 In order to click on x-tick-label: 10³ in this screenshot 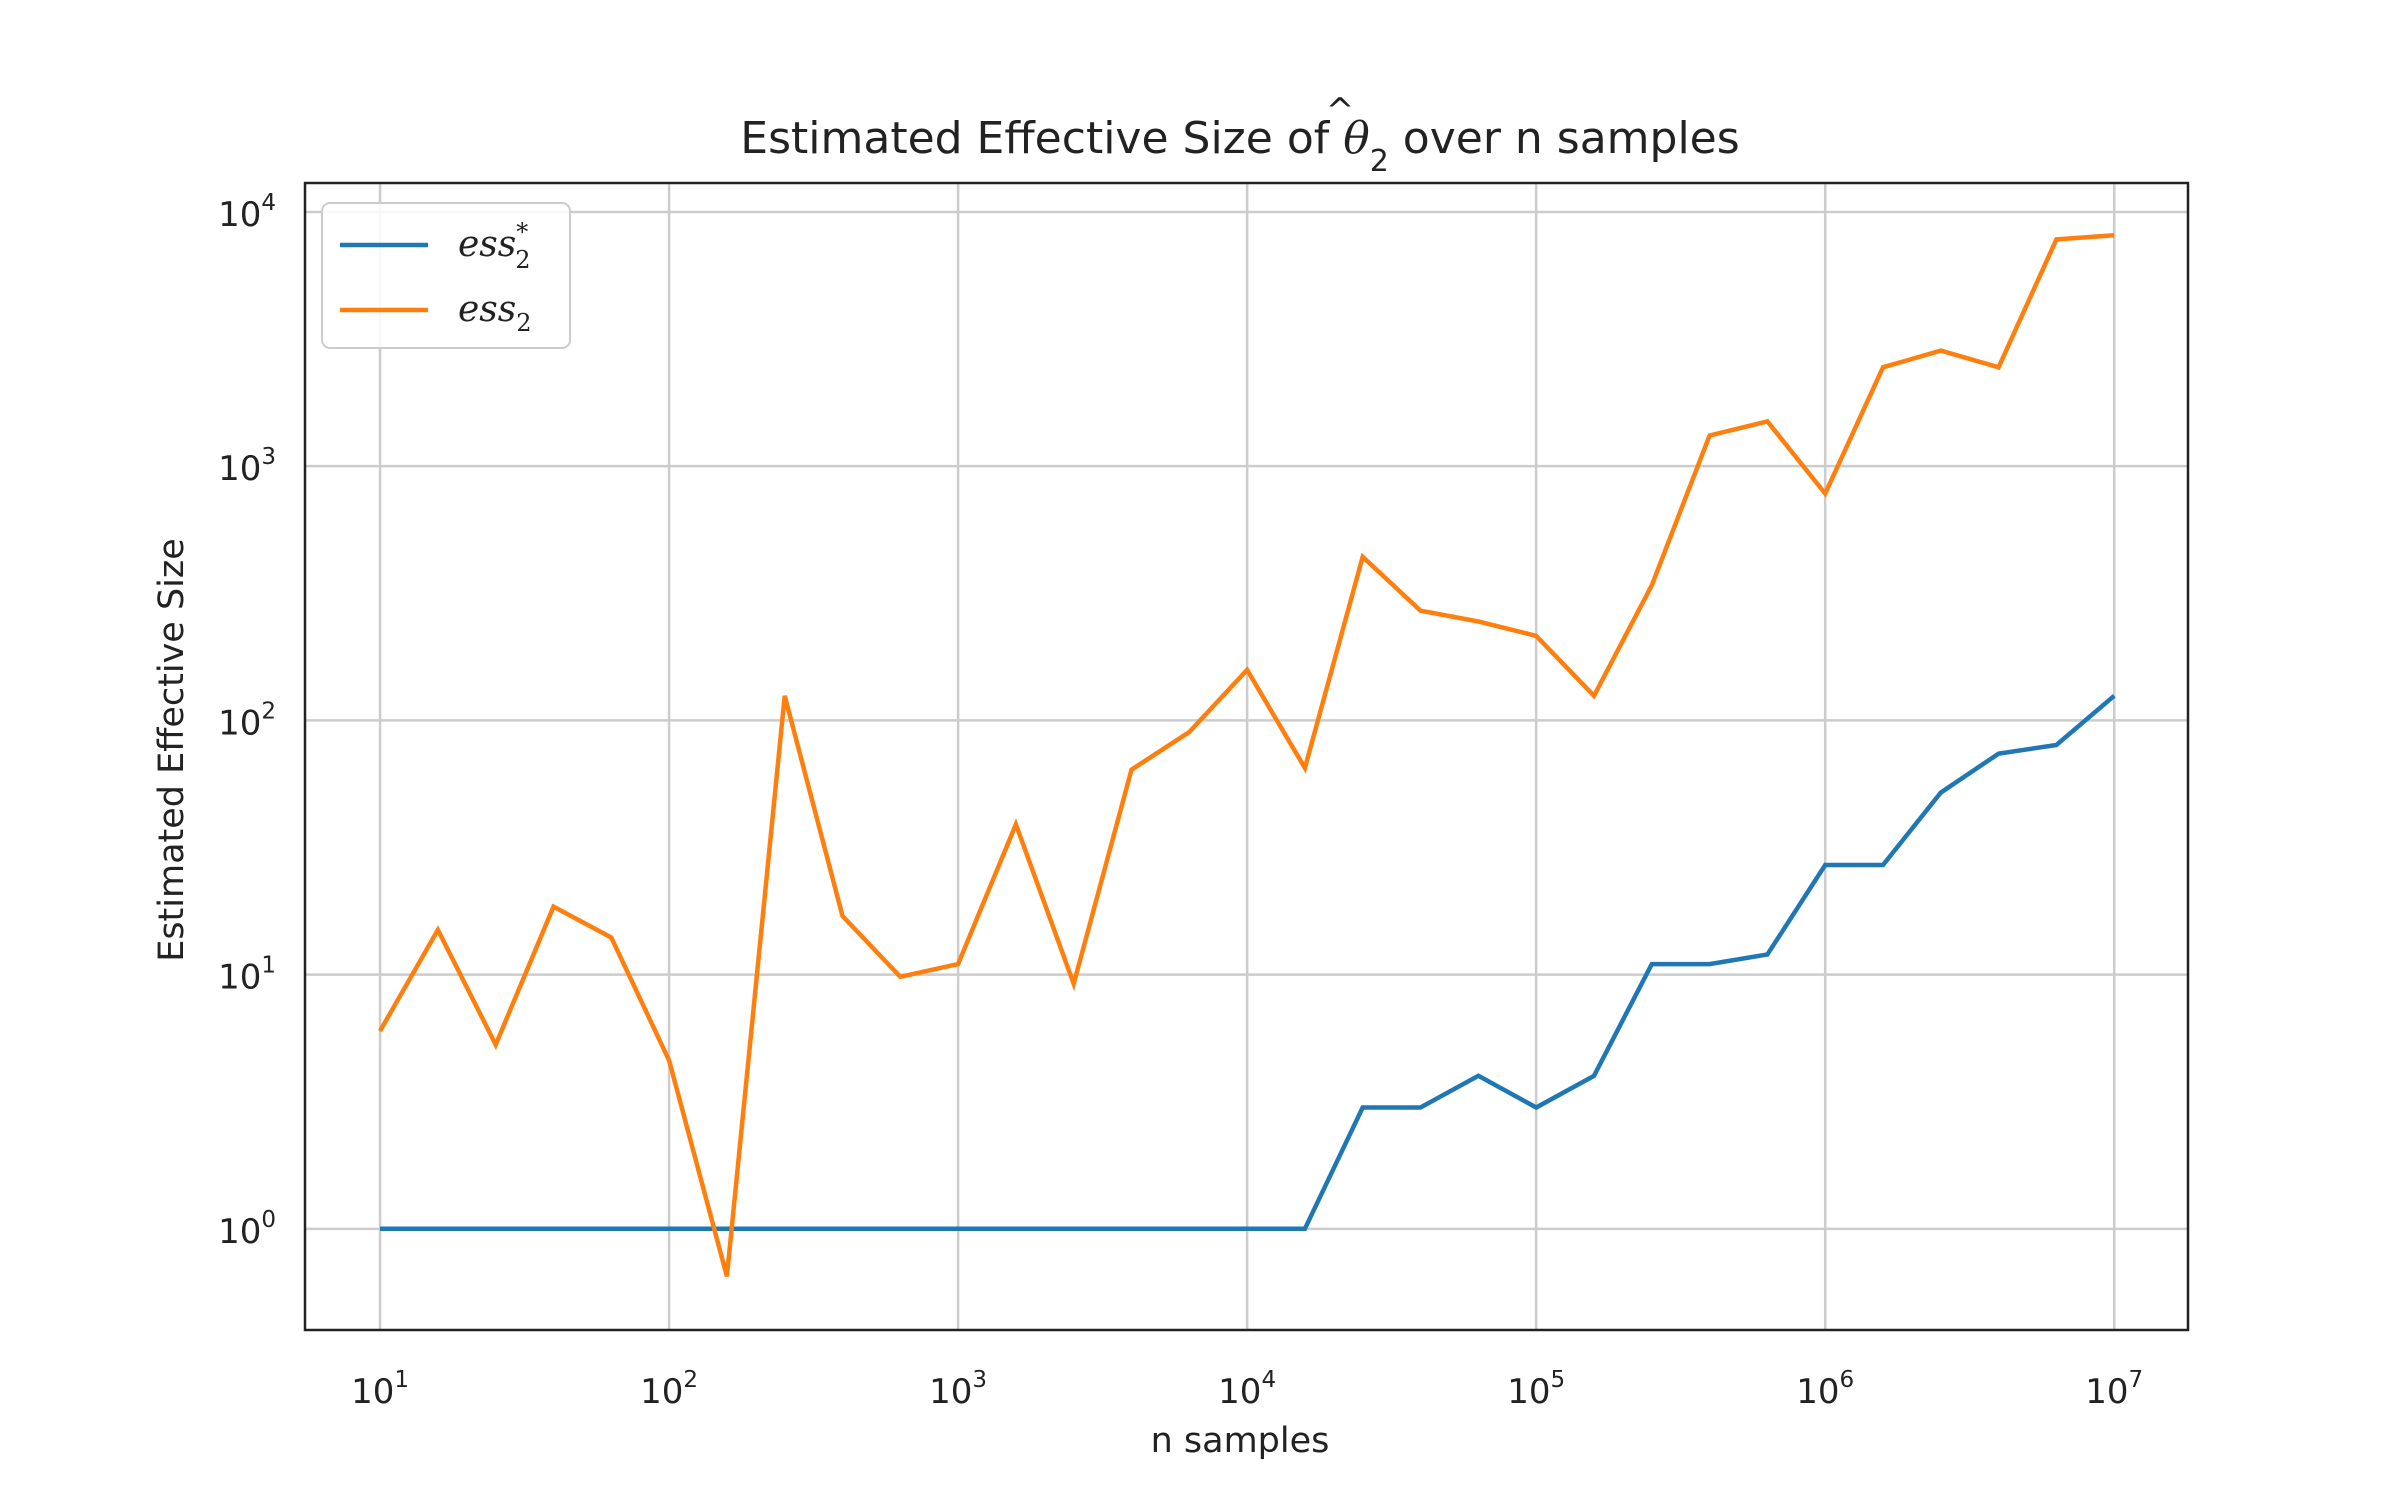, I will do `click(958, 1389)`.